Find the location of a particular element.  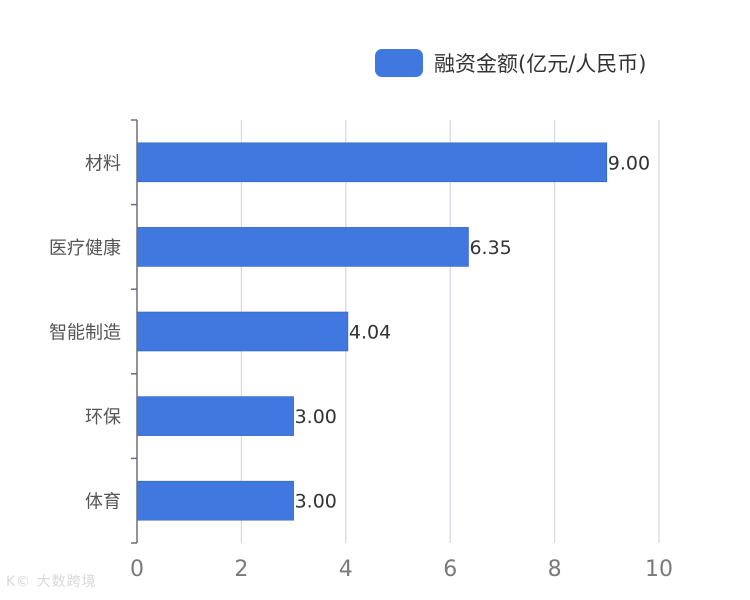

category-label: 智能制造 is located at coordinates (85, 333).